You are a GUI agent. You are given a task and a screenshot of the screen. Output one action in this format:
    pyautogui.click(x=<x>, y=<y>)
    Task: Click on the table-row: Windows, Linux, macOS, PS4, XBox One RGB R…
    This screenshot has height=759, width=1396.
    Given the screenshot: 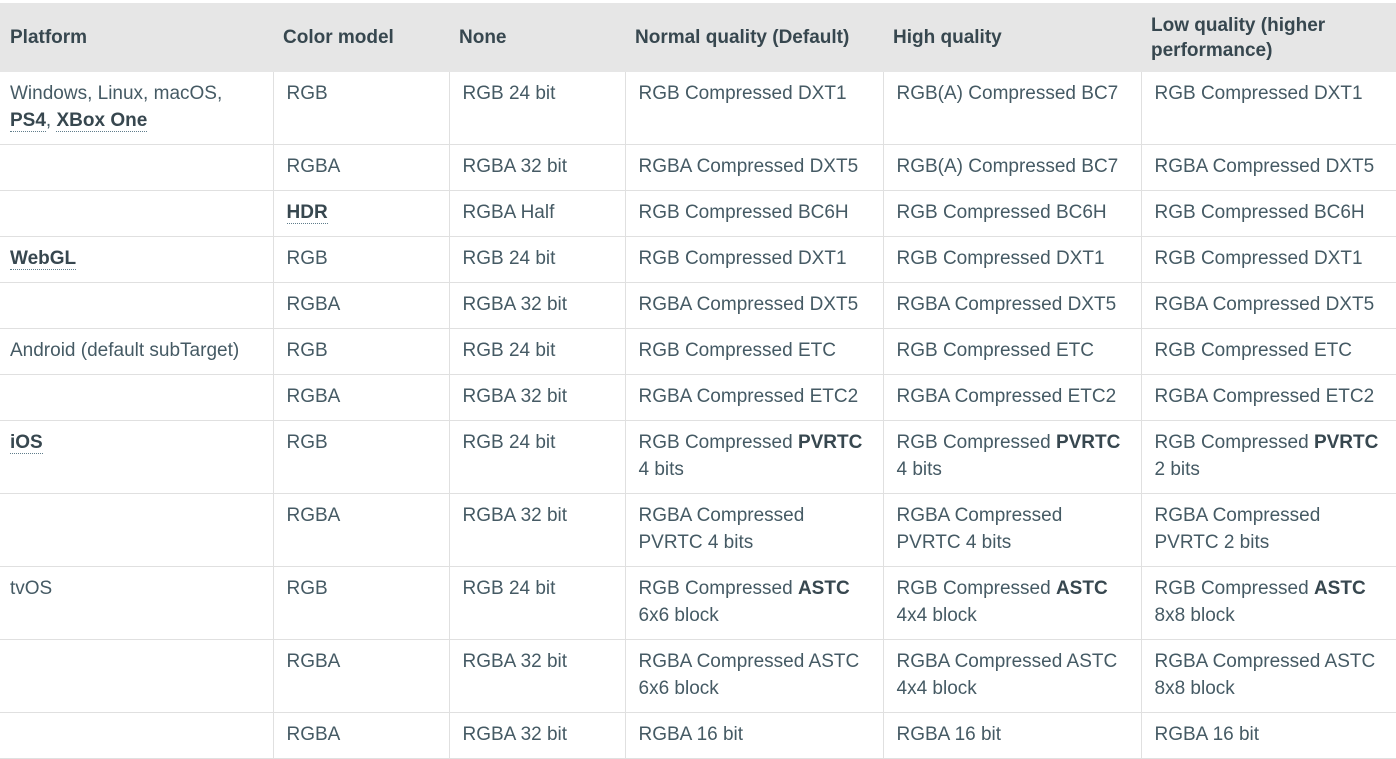 What is the action you would take?
    pyautogui.click(x=698, y=108)
    